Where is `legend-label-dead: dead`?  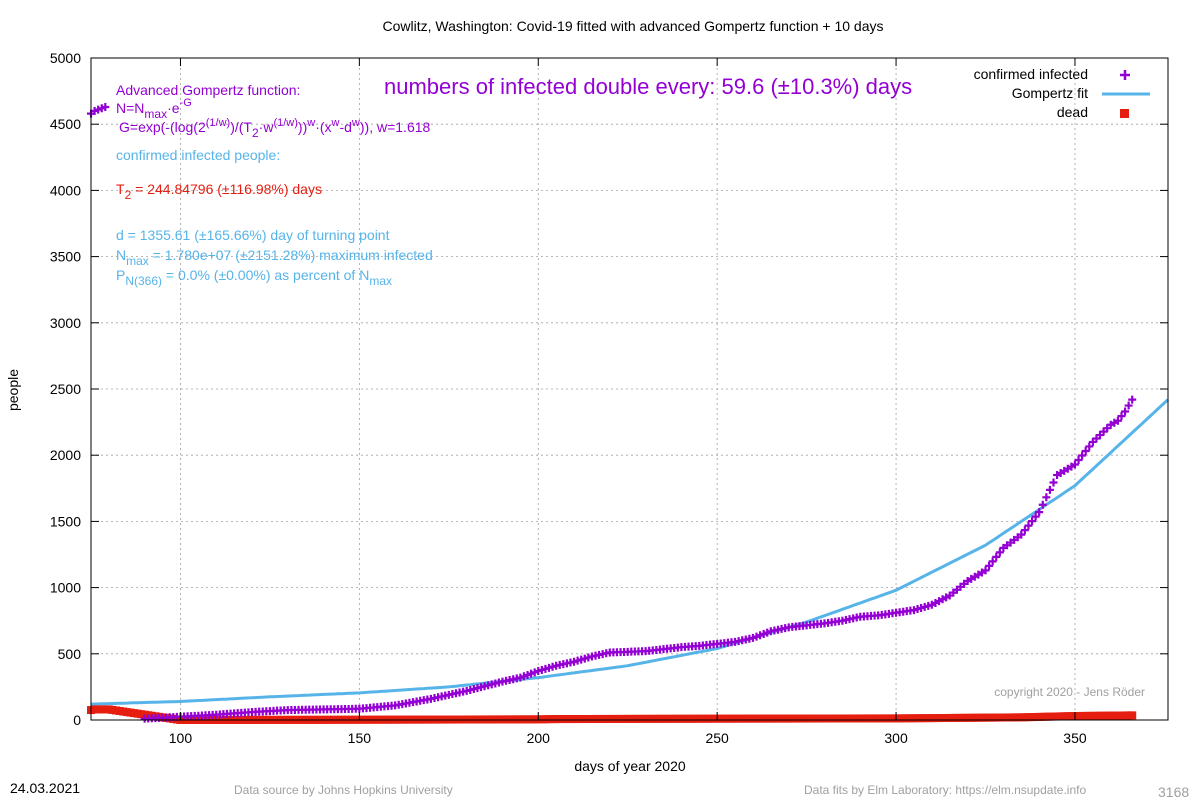 legend-label-dead: dead is located at coordinates (1072, 112).